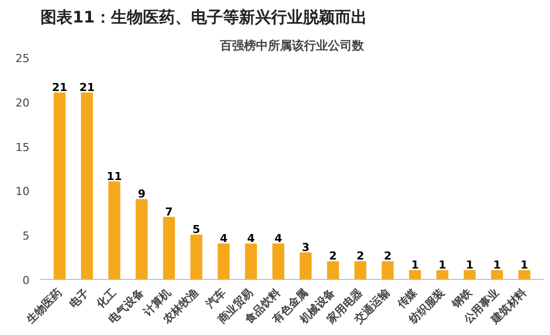 The image size is (550, 335). Describe the element at coordinates (196, 229) in the screenshot. I see `data-label: 5` at that location.